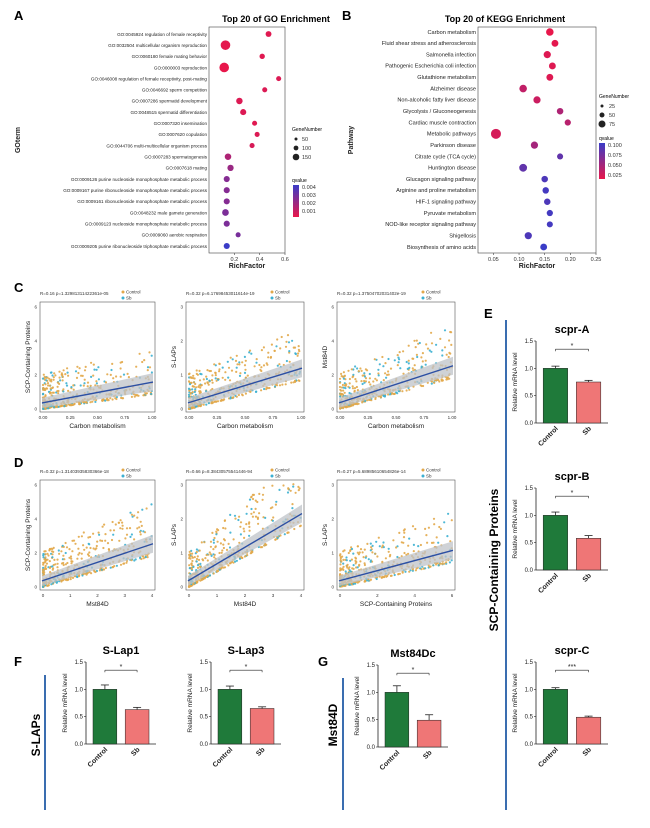 The image size is (650, 828). Describe the element at coordinates (124, 595) in the screenshot. I see `x-tick-label: 3` at that location.